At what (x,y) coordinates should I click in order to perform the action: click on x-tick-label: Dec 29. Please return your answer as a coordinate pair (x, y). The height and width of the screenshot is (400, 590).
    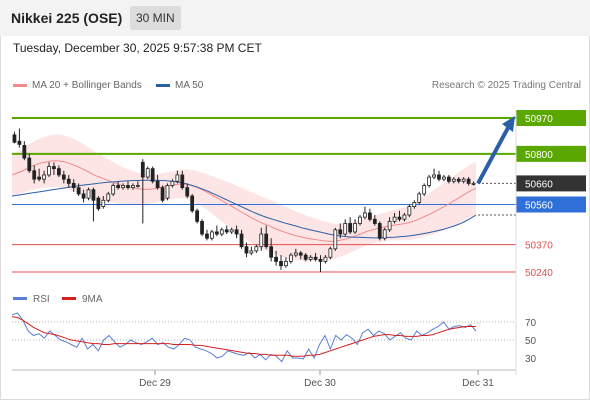
    Looking at the image, I should click on (155, 383).